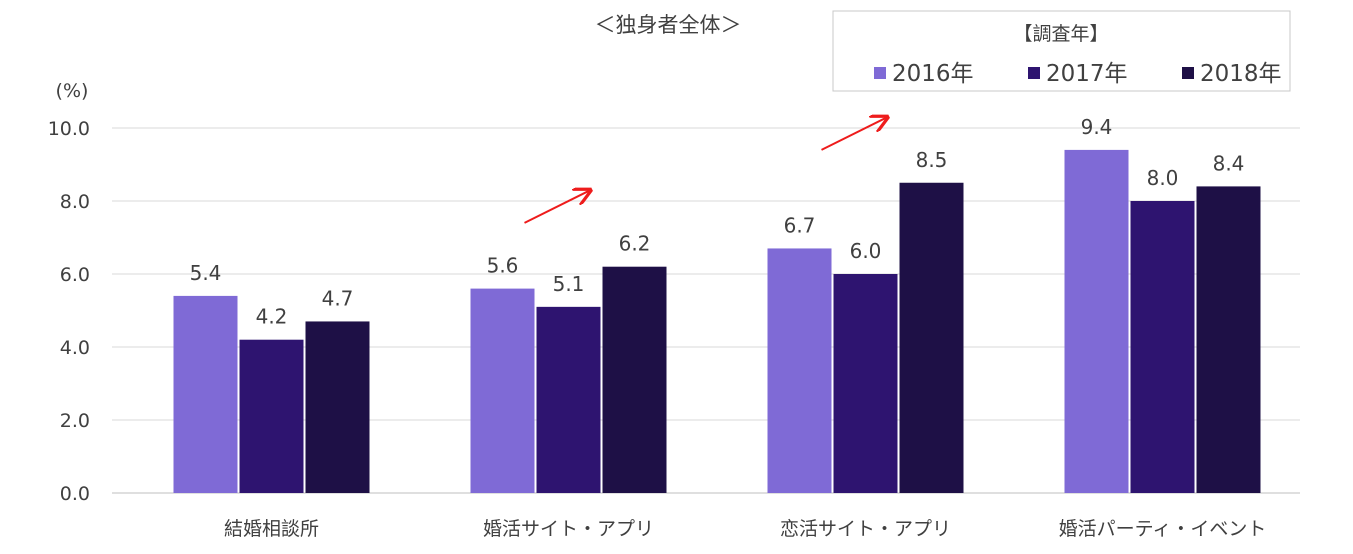 The height and width of the screenshot is (554, 1353). Describe the element at coordinates (865, 529) in the screenshot. I see `x-category-label: 恋活サイト・アプリ` at that location.